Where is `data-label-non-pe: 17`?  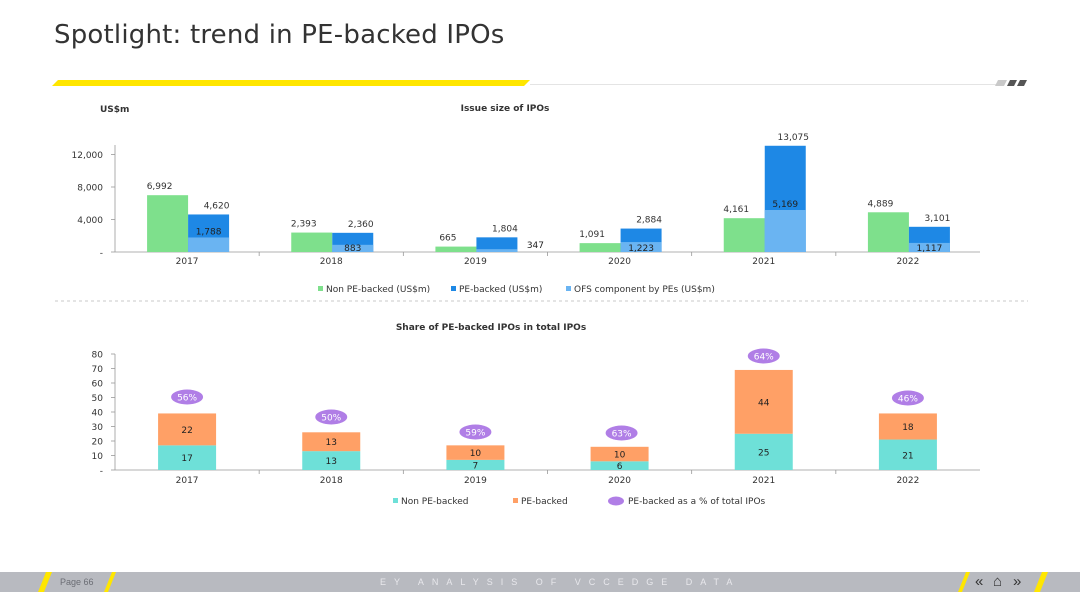 data-label-non-pe: 17 is located at coordinates (186, 459).